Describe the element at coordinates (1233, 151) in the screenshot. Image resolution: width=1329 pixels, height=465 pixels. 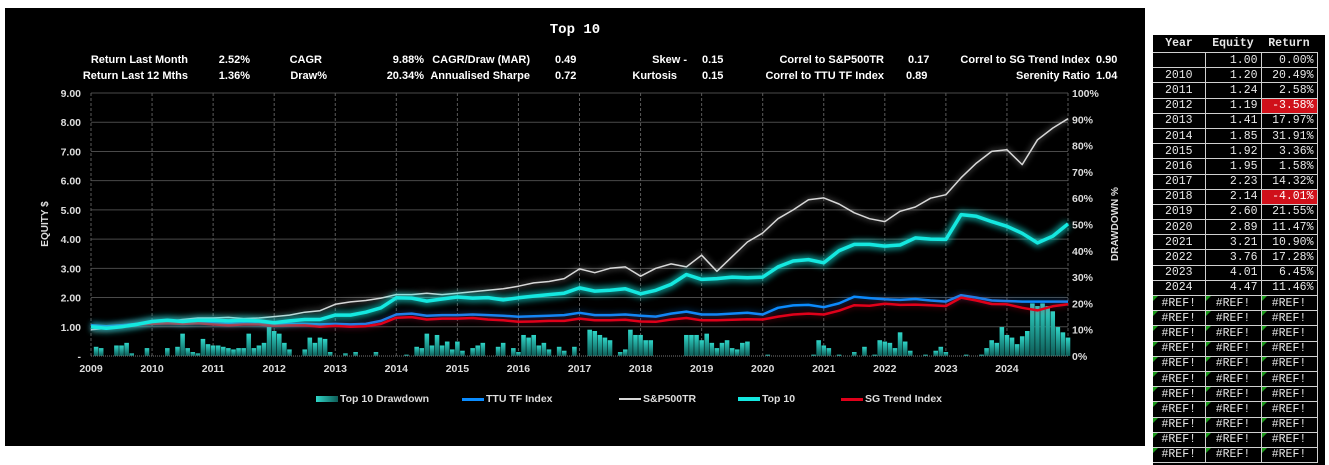
I see `equity-cell: 1.92` at that location.